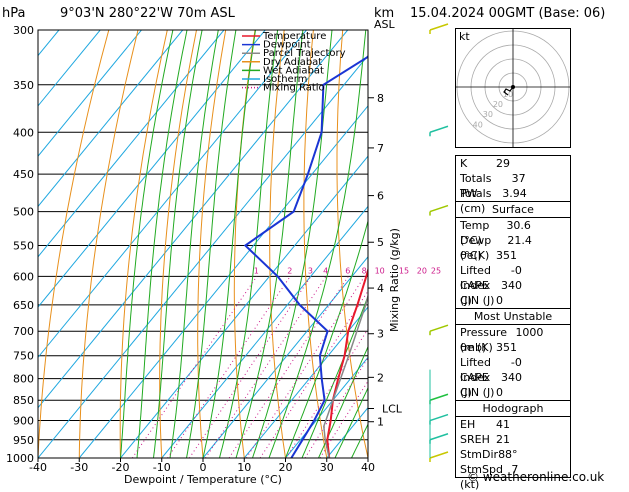 The height and width of the screenshot is (492, 629). I want to click on surface-value: 30.6, so click(536, 225).